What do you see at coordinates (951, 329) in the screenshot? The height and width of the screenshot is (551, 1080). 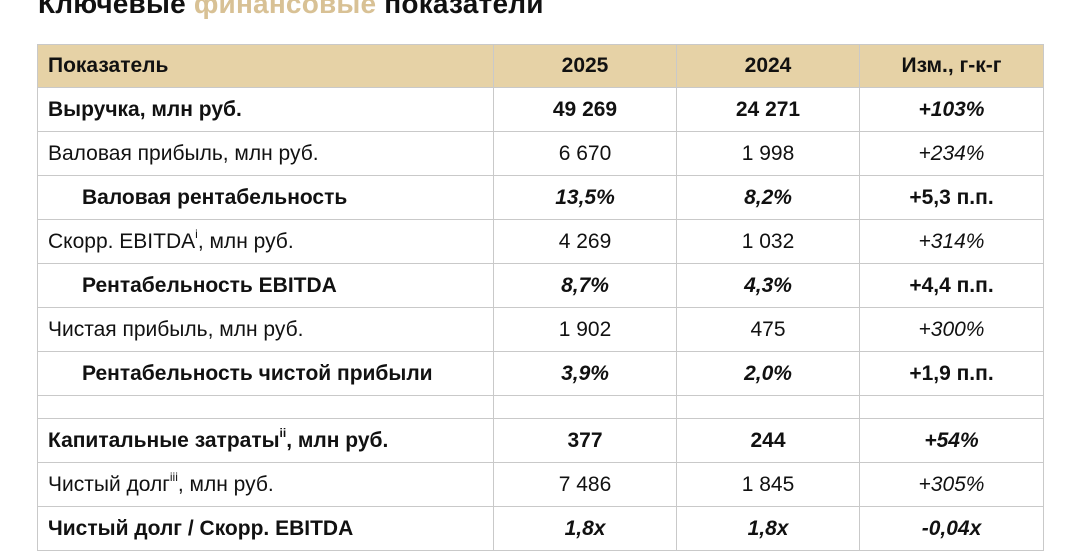 I see `value-change: +300%` at bounding box center [951, 329].